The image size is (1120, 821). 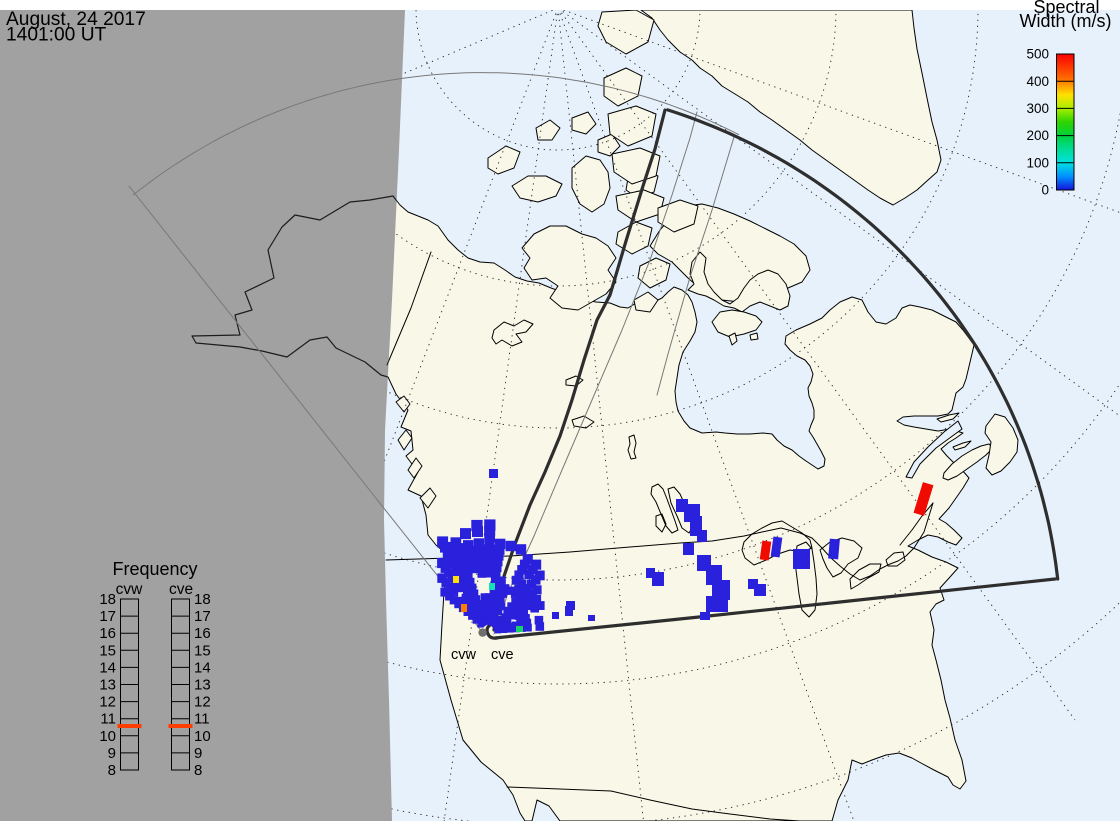 What do you see at coordinates (1037, 108) in the screenshot?
I see `svg-text: 300` at bounding box center [1037, 108].